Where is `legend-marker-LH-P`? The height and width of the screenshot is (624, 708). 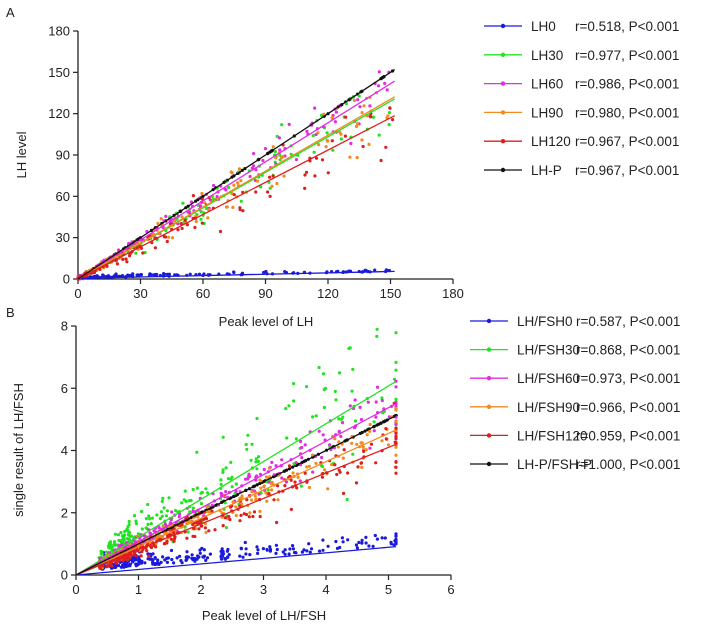 legend-marker-LH-P is located at coordinates (503, 170).